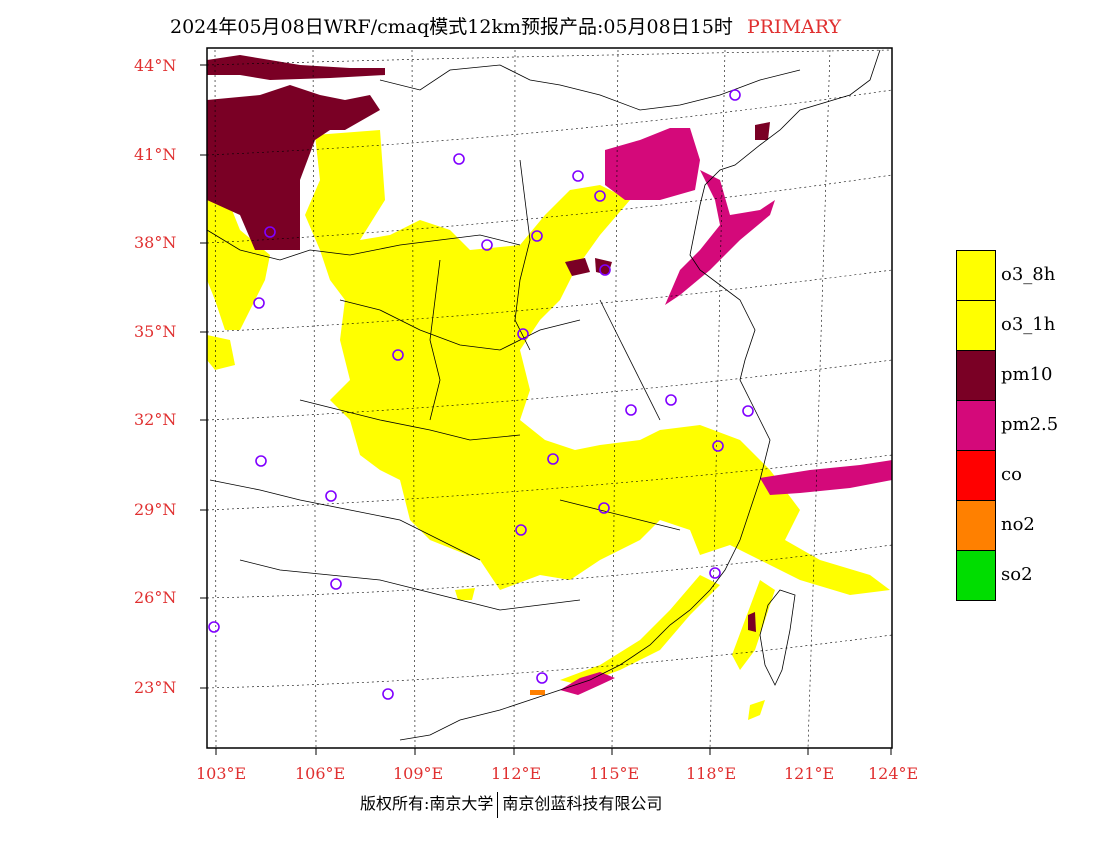  I want to click on lat-label-35: 35°N, so click(155, 331).